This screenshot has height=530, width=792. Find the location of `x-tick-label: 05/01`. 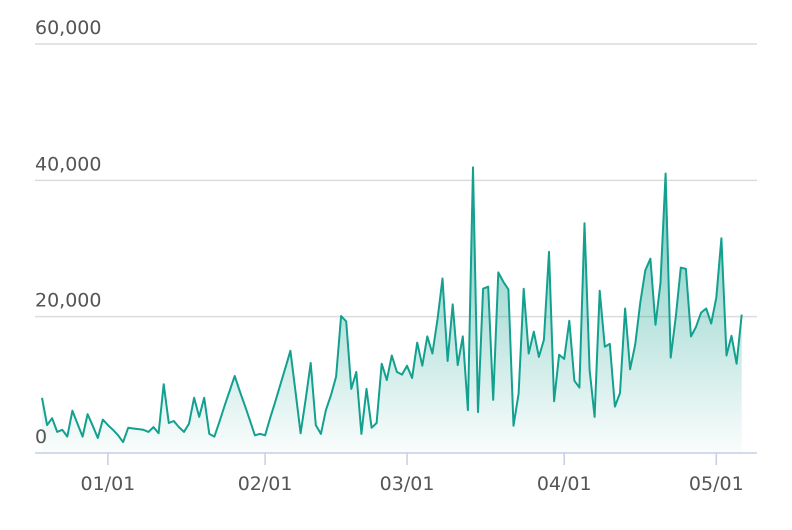

x-tick-label: 05/01 is located at coordinates (716, 484).